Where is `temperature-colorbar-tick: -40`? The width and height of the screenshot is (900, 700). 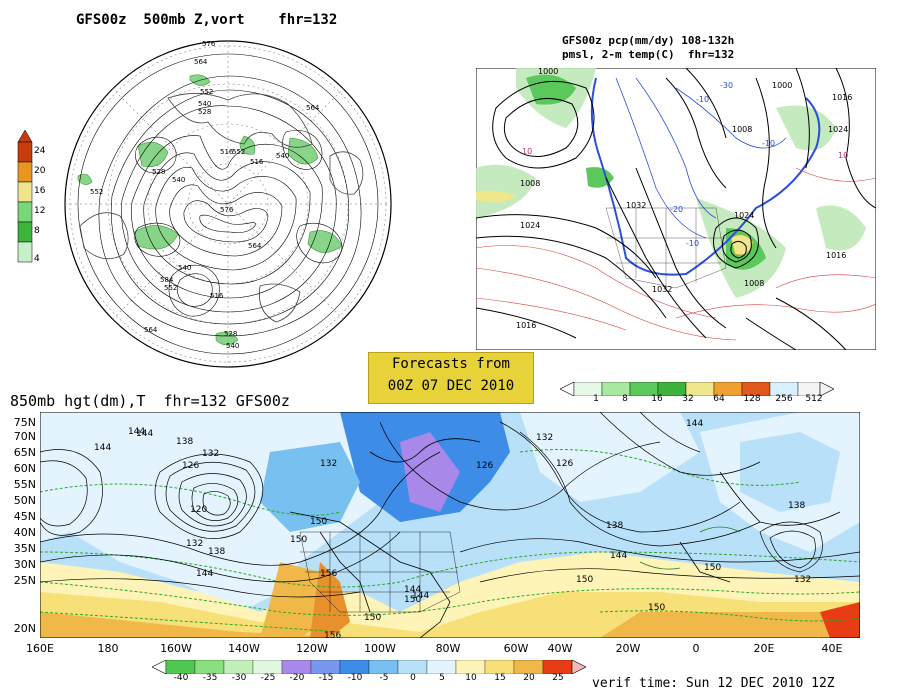
temperature-colorbar-tick: -40 is located at coordinates (181, 678).